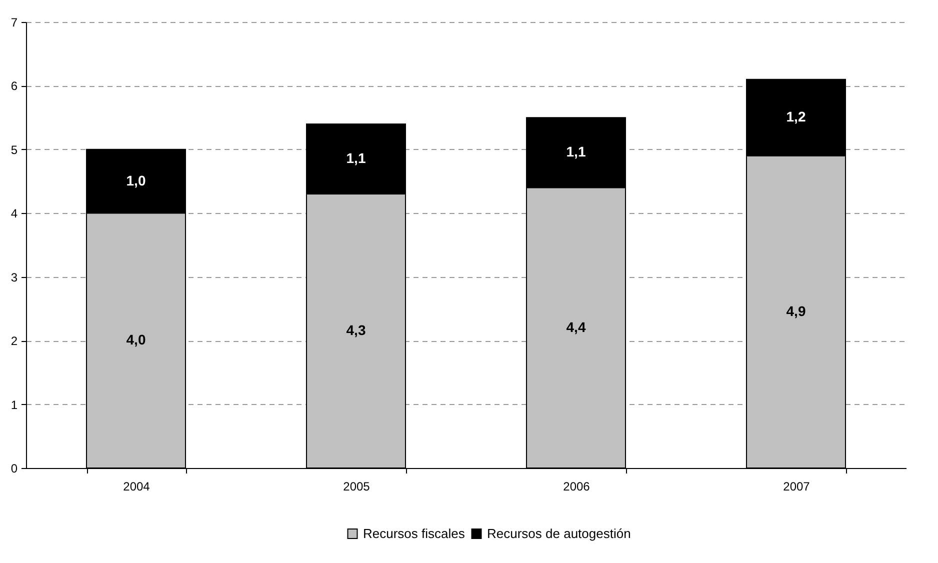  I want to click on data-label: 4,4, so click(576, 326).